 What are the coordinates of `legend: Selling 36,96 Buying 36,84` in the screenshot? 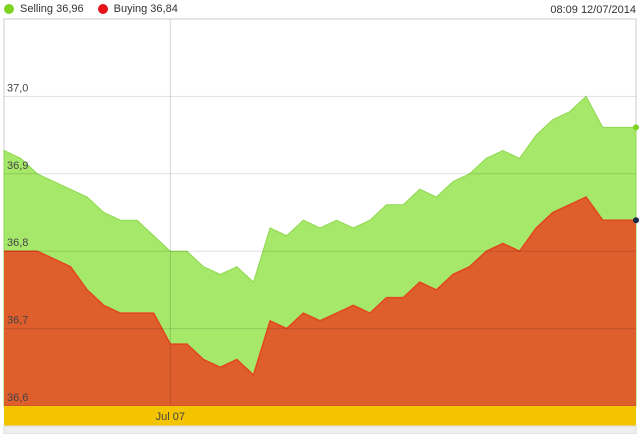 It's located at (98, 9).